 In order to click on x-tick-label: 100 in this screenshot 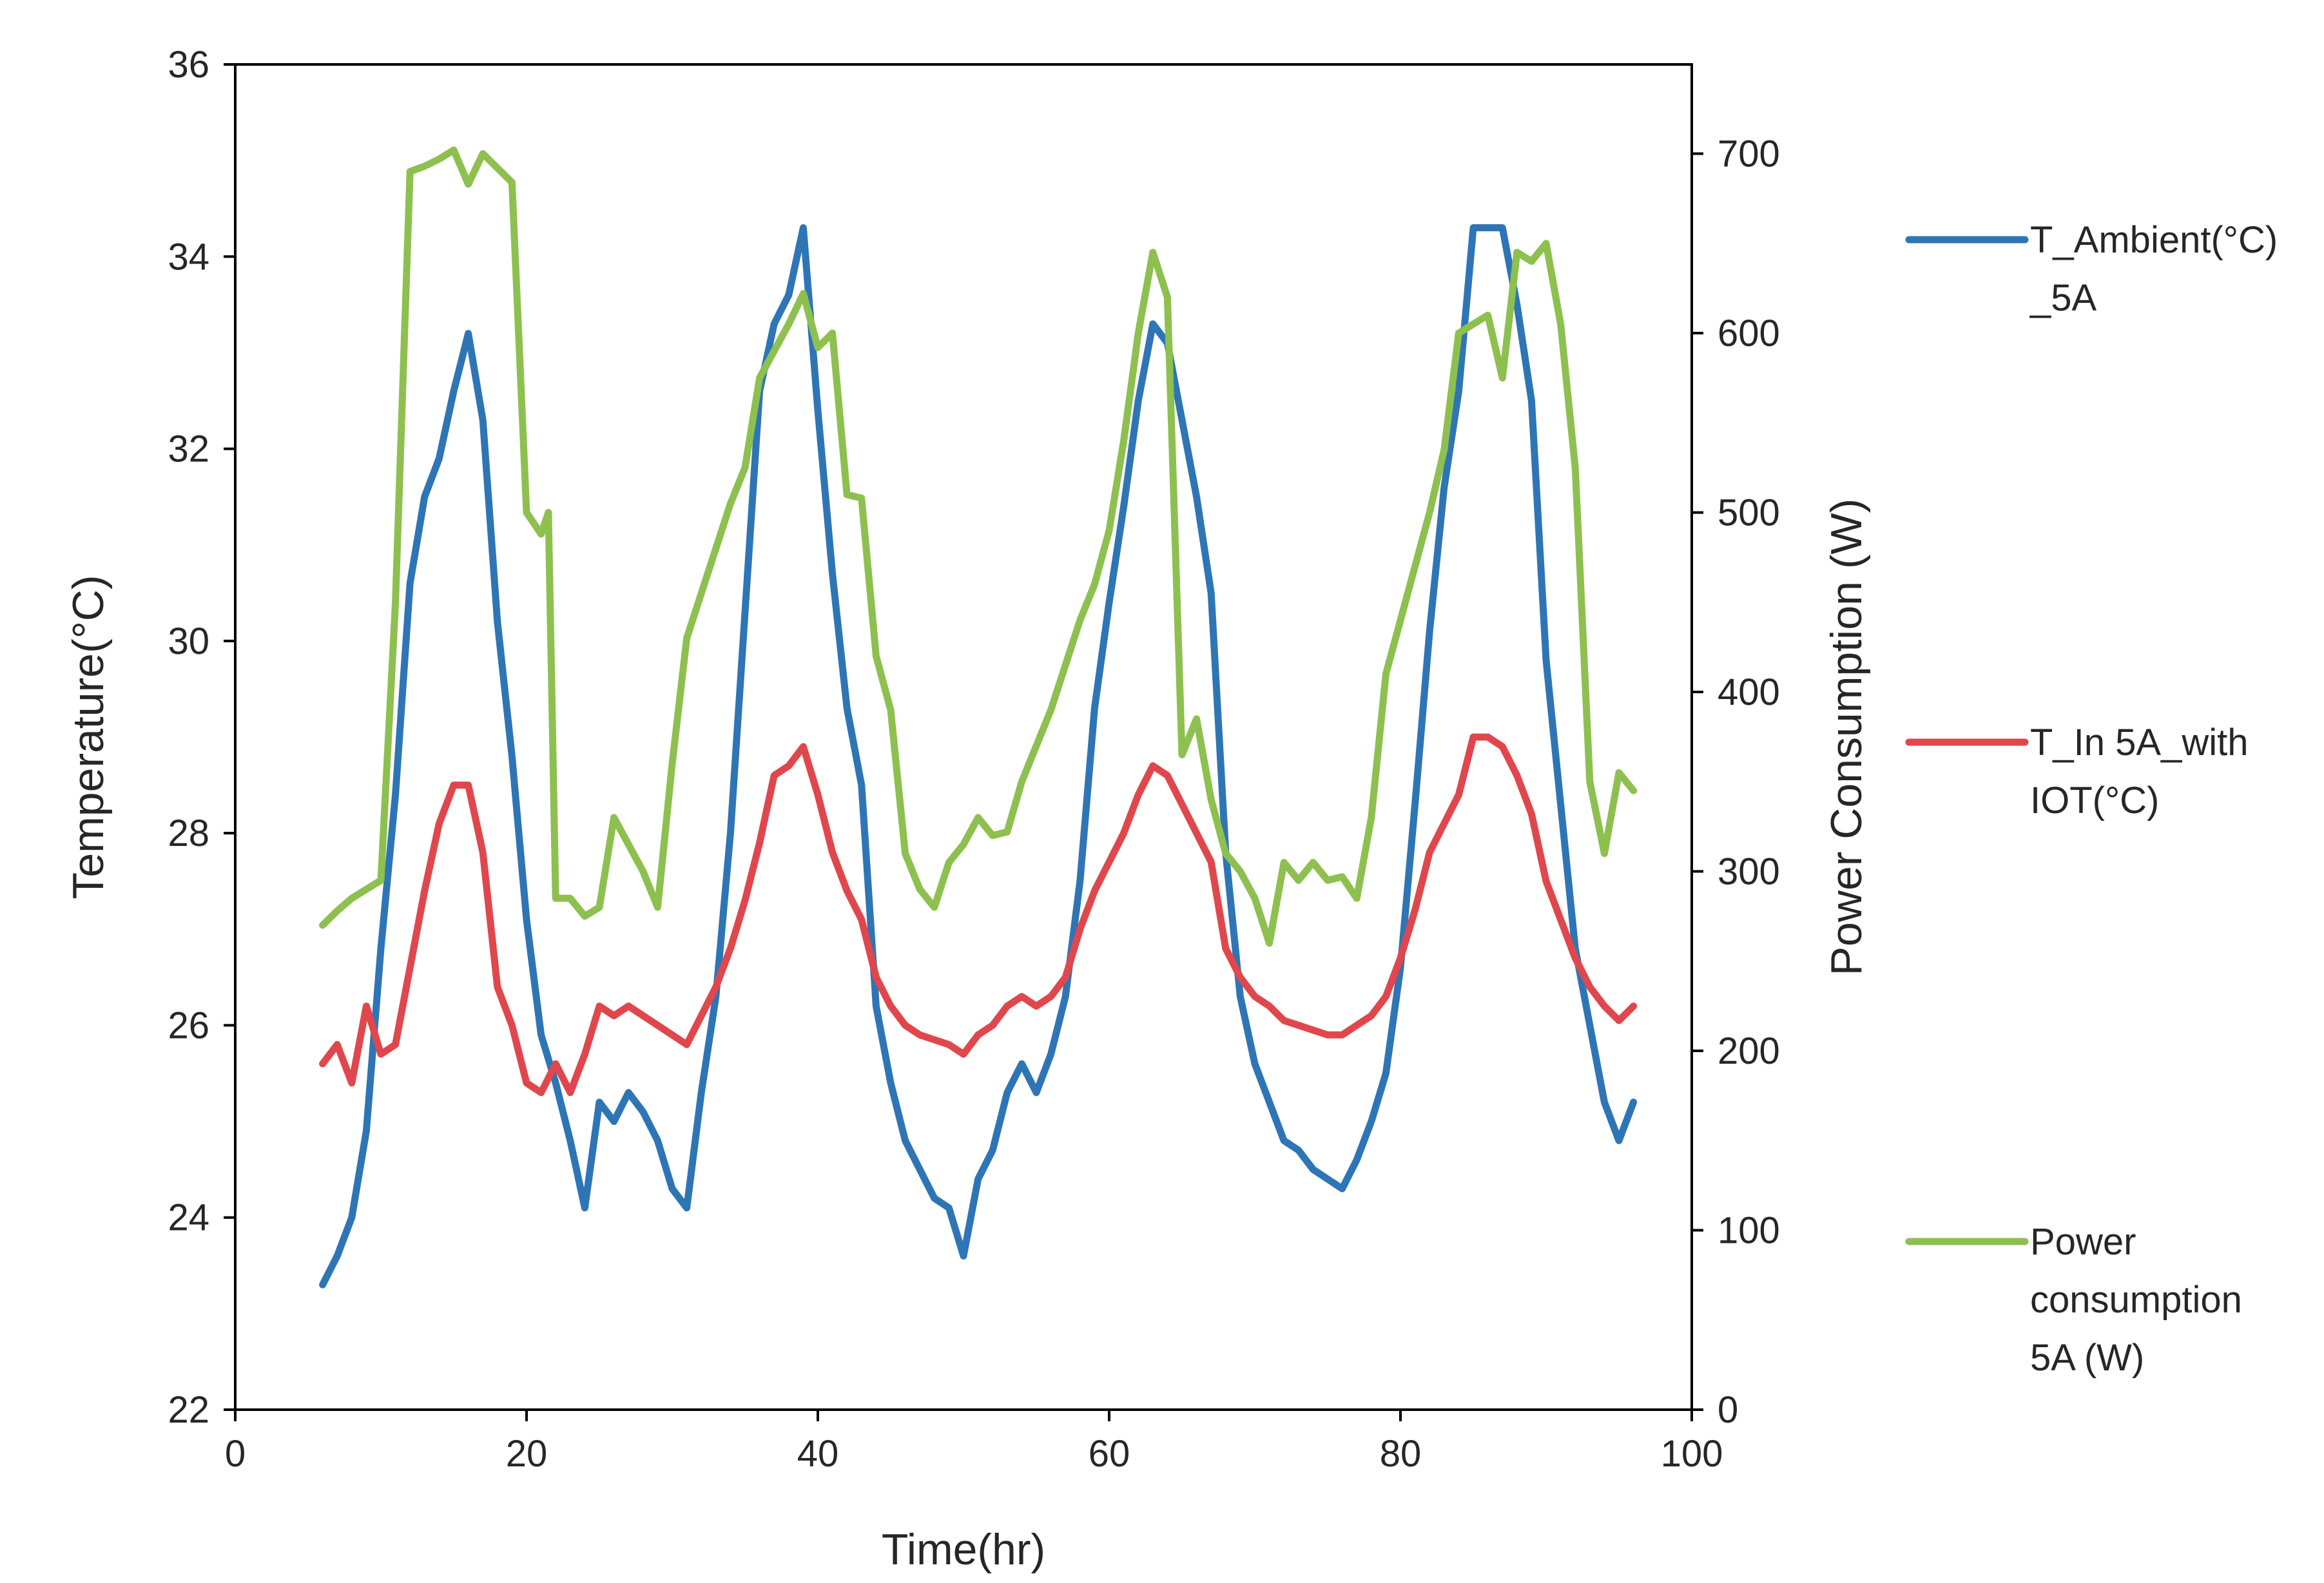, I will do `click(1692, 1454)`.